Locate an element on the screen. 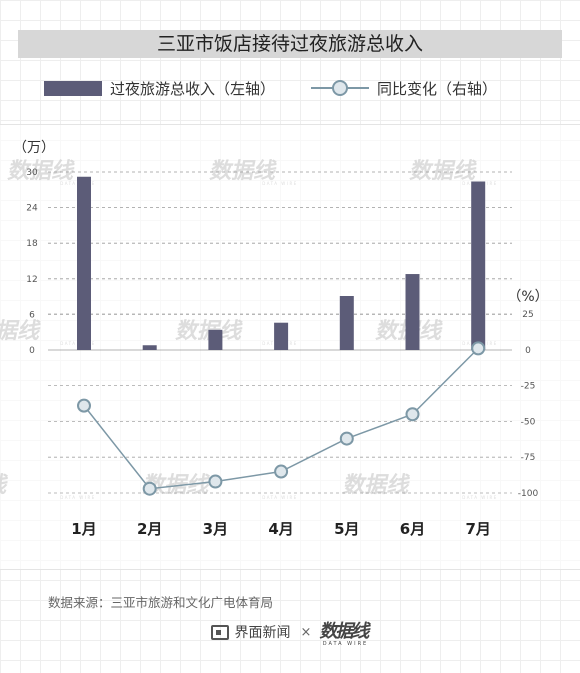 The height and width of the screenshot is (673, 580). left-tick-label: 18 is located at coordinates (32, 244).